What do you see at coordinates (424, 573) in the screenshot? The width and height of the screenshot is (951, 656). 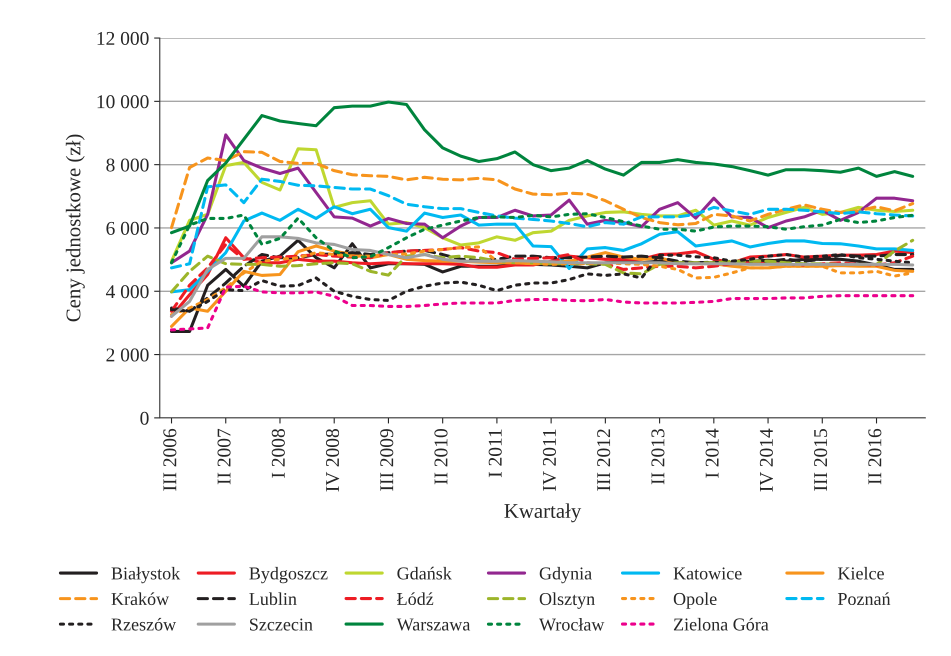 I see `legend-label: Gdańsk` at bounding box center [424, 573].